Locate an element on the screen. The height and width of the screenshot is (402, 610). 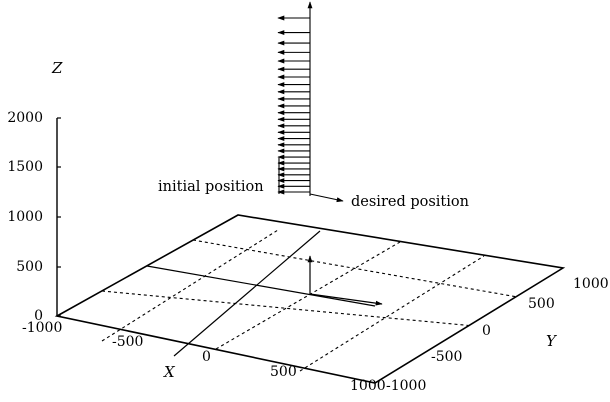
x-axis-title: X is located at coordinates (169, 372).